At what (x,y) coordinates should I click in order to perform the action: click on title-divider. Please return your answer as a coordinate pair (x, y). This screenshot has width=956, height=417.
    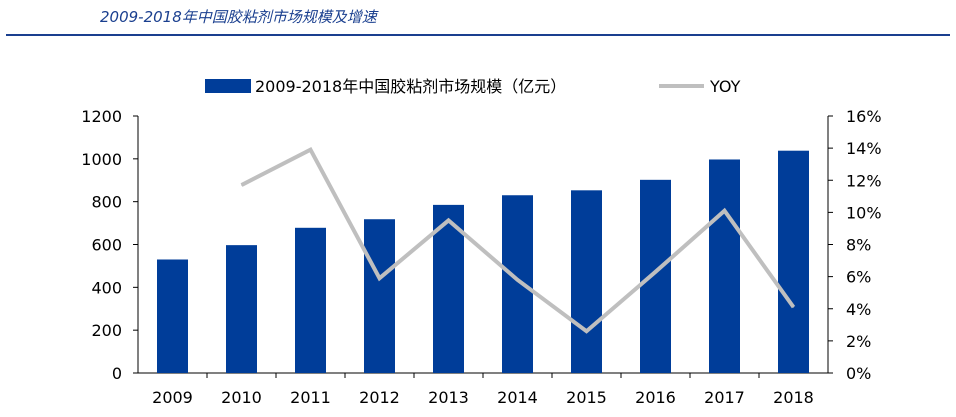
    Looking at the image, I should click on (478, 35).